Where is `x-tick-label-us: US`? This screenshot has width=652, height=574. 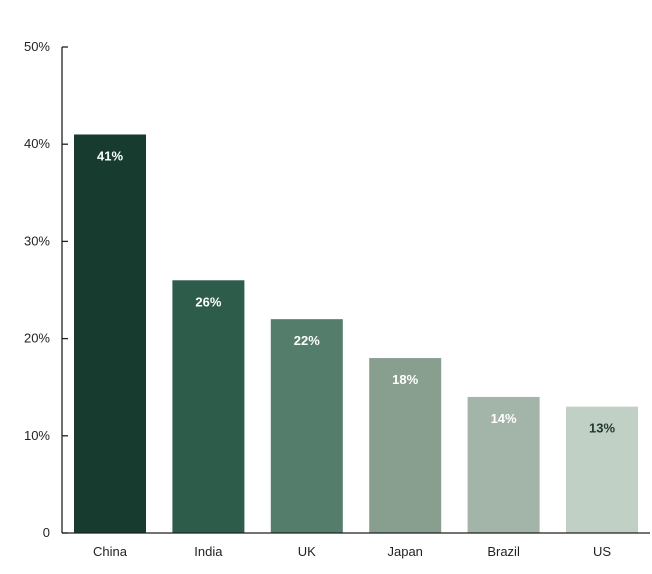
x-tick-label-us: US is located at coordinates (602, 551).